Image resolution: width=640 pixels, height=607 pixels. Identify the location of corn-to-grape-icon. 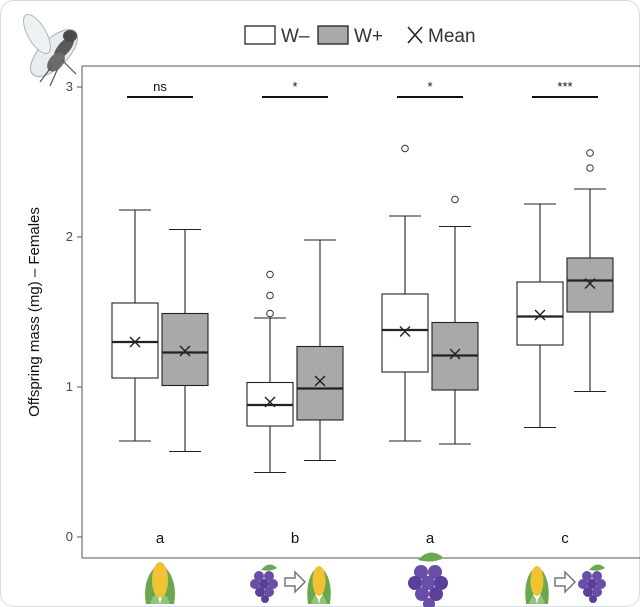
(565, 584).